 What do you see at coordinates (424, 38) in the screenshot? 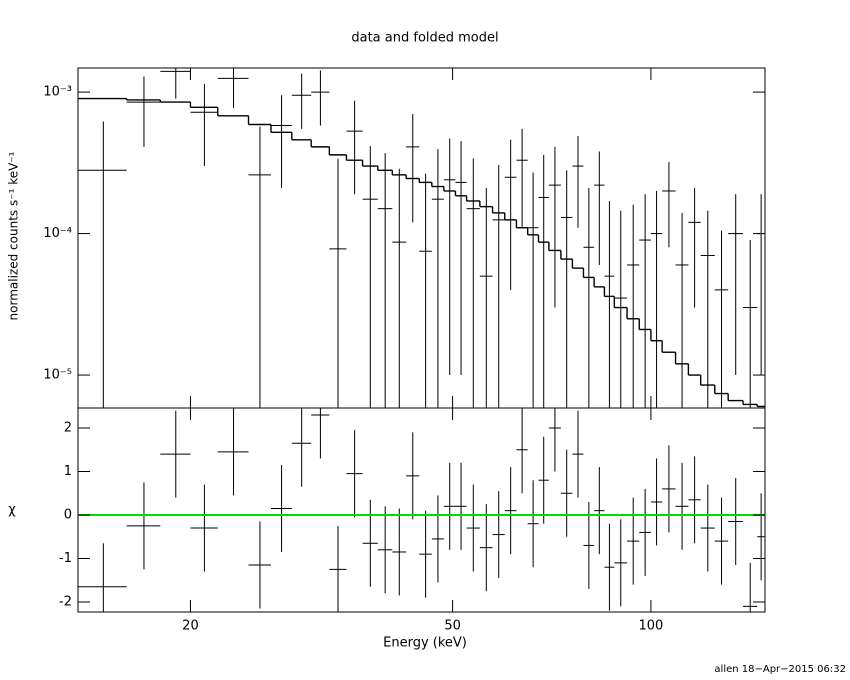
I see `chart-title: data and folded model` at bounding box center [424, 38].